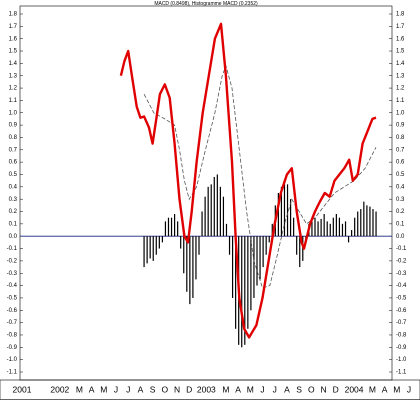 This screenshot has width=420, height=405. What do you see at coordinates (13, 150) in the screenshot?
I see `y-tick-label: 0.7` at bounding box center [13, 150].